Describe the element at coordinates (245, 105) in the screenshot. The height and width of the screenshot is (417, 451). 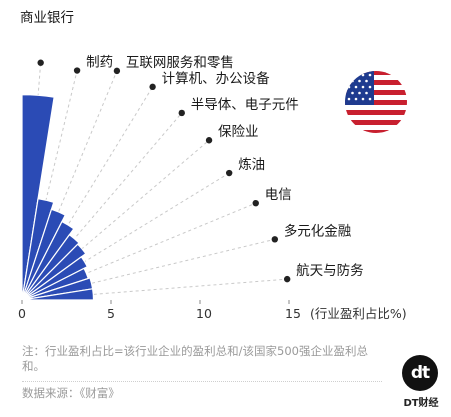
I see `category-label: 半导体、电子元件` at that location.